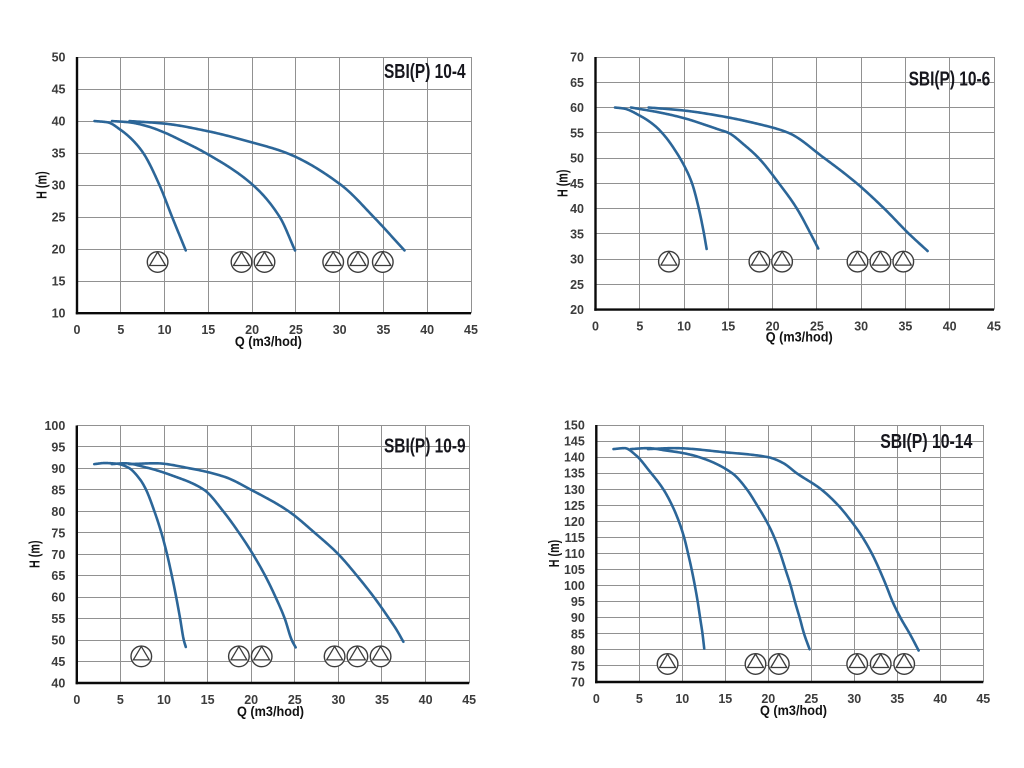 Image resolution: width=1024 pixels, height=768 pixels. Describe the element at coordinates (575, 538) in the screenshot. I see `svg-text: 115` at that location.